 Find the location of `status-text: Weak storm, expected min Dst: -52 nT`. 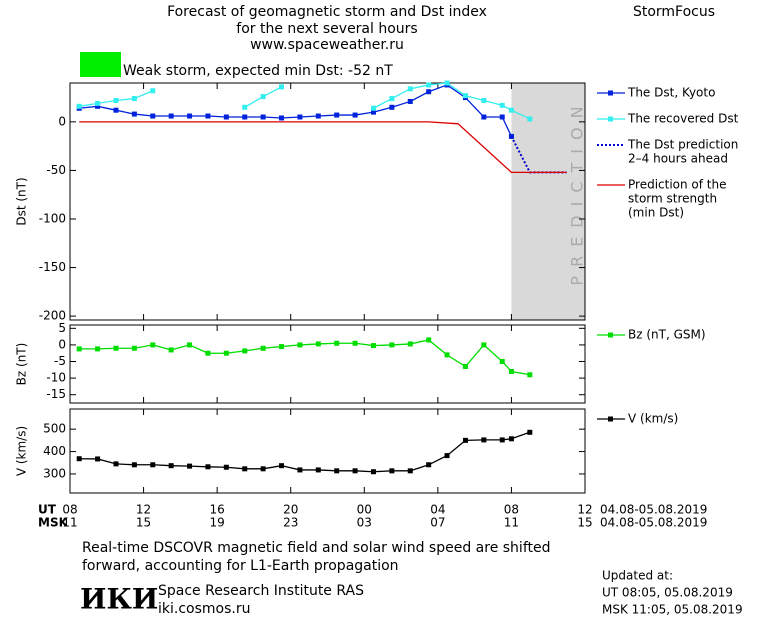

status-text: Weak storm, expected min Dst: -52 nT is located at coordinates (258, 71).